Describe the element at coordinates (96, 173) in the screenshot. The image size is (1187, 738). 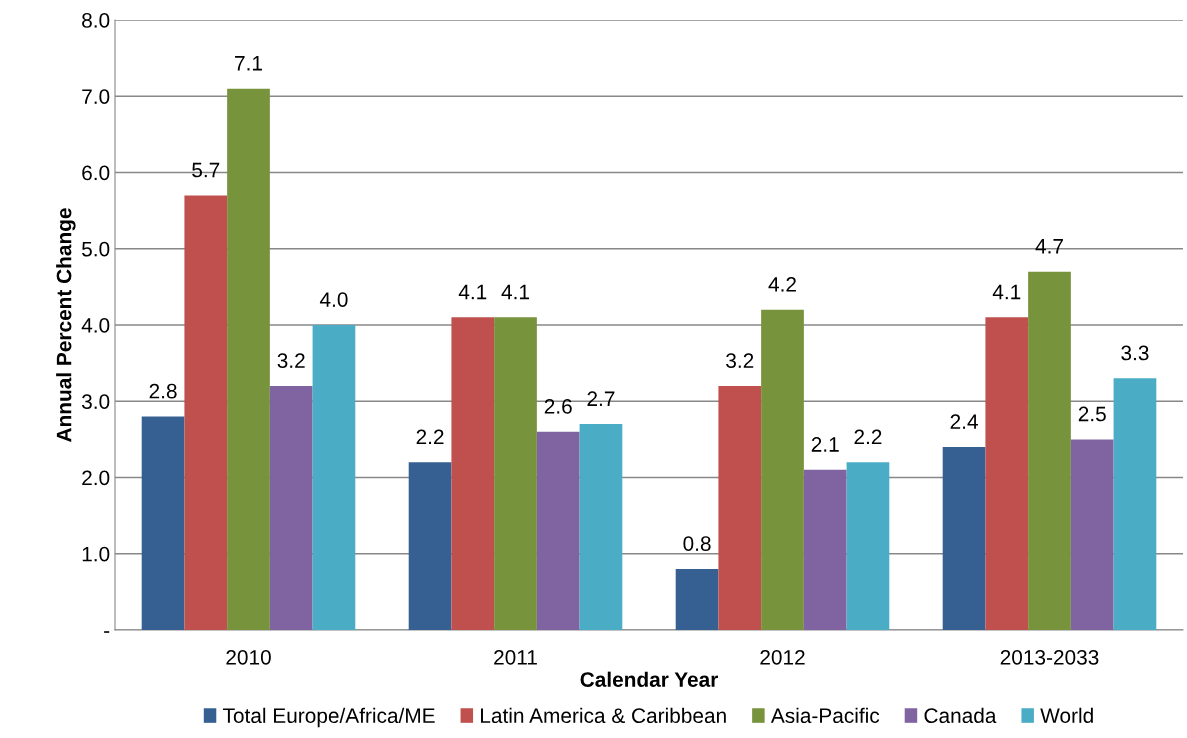
I see `y-tick-label: 6.0` at that location.